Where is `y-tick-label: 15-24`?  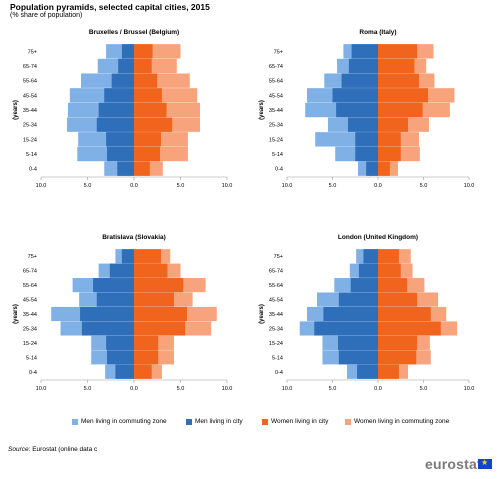
y-tick-label: 15-24 is located at coordinates (276, 344).